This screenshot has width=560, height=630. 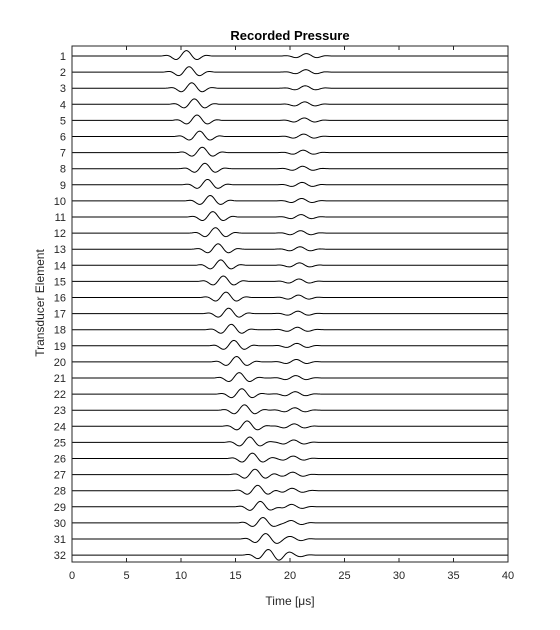 I want to click on y-tick-label-13: 13, so click(x=60, y=250).